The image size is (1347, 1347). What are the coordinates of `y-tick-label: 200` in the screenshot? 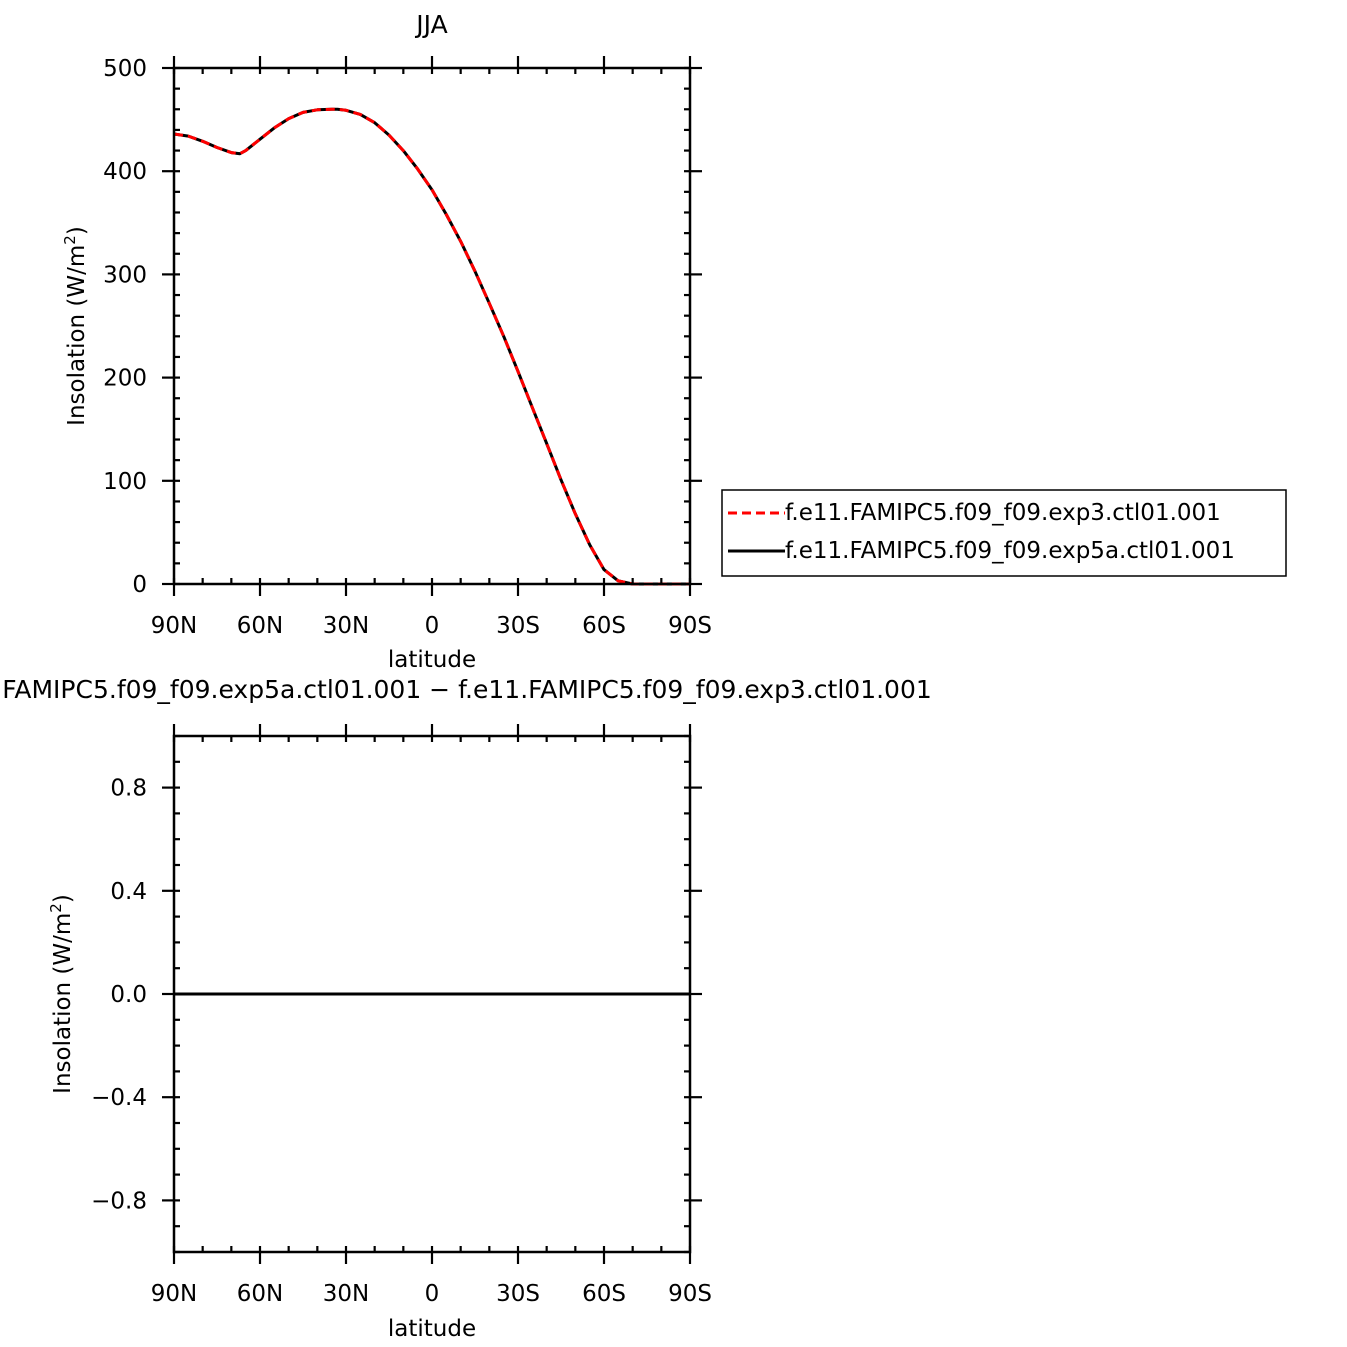 It's located at (125, 379).